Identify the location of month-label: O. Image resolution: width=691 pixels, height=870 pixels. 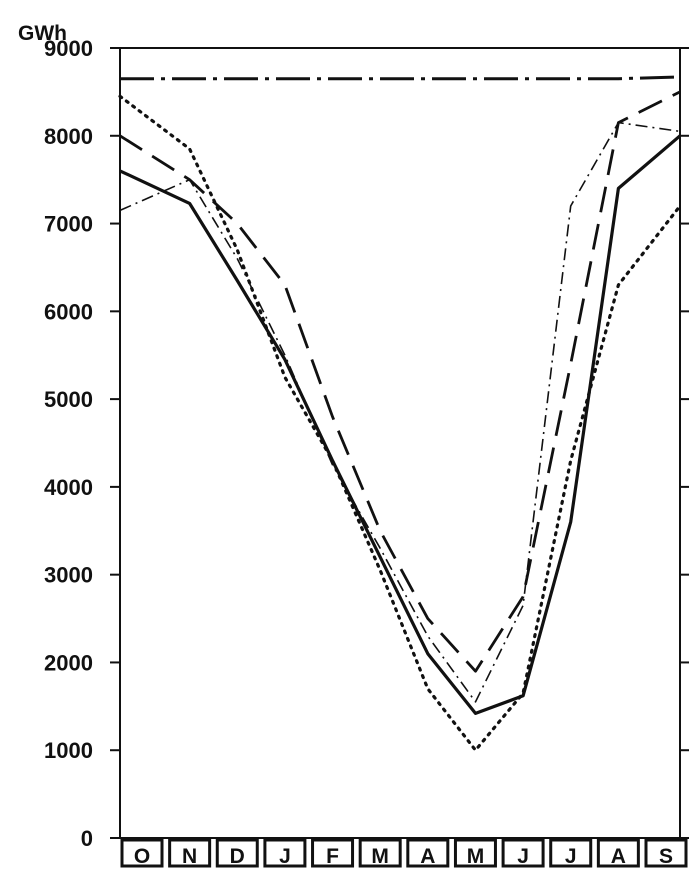
(142, 856).